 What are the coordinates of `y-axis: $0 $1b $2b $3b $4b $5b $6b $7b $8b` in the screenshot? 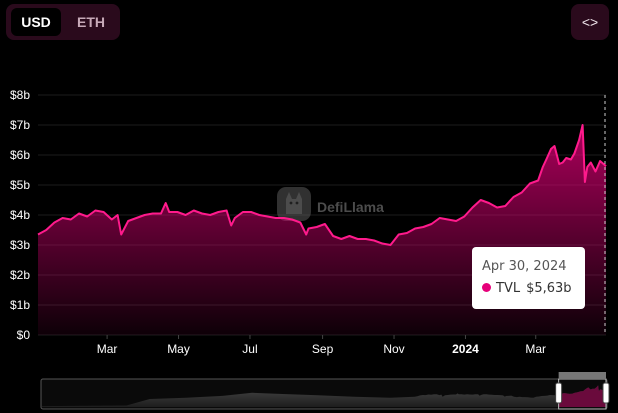 It's located at (20, 215).